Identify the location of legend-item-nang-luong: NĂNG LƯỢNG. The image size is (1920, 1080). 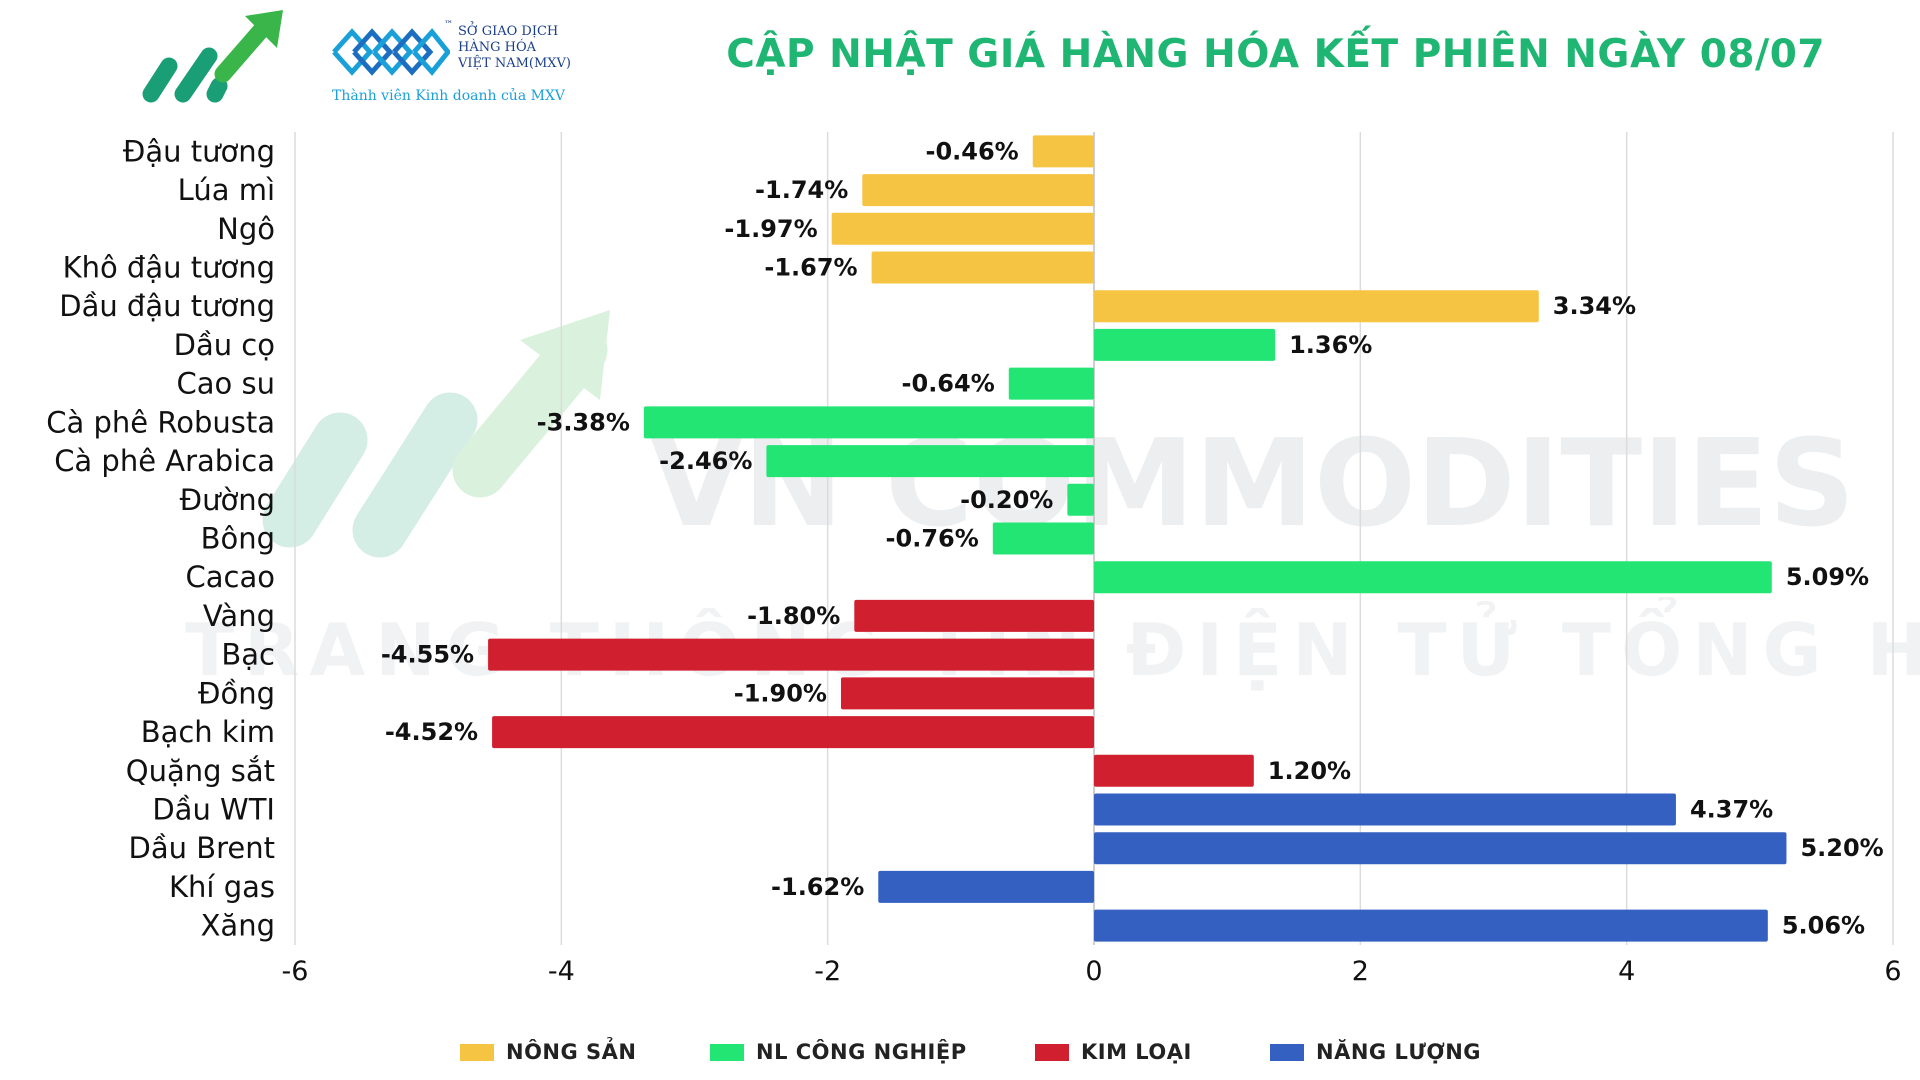
(1375, 1052).